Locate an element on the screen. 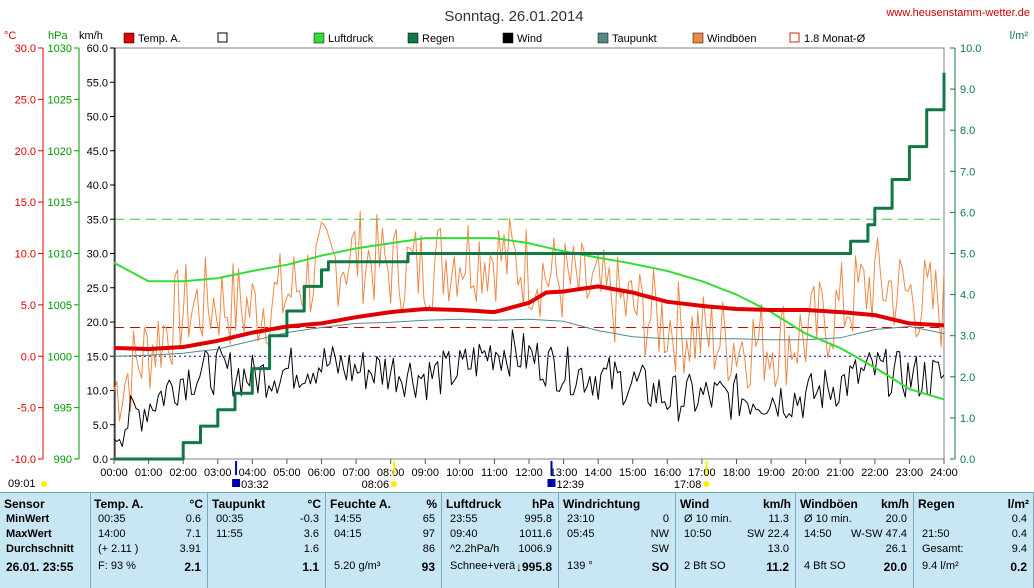 The width and height of the screenshot is (1034, 588). wind-tick-label: 45.0 is located at coordinates (97, 152).